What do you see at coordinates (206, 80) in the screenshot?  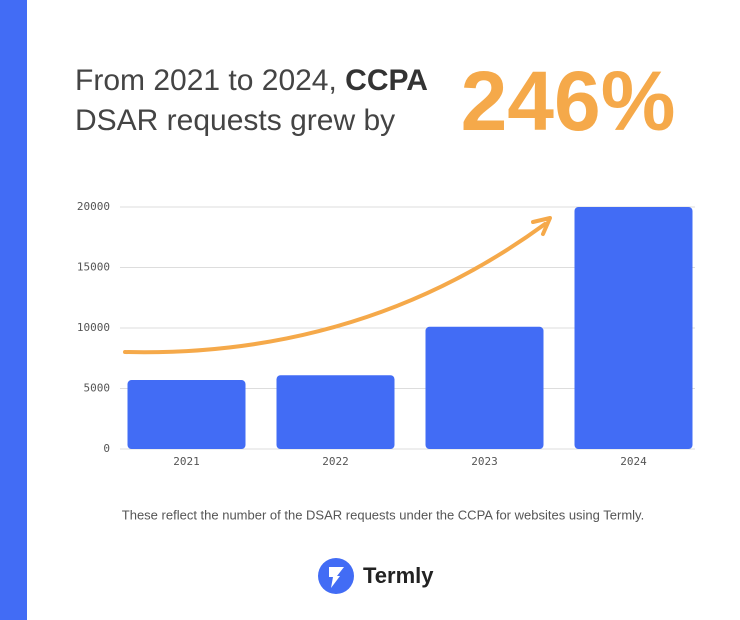 I see `headline-text: From 2021 to 2024,` at bounding box center [206, 80].